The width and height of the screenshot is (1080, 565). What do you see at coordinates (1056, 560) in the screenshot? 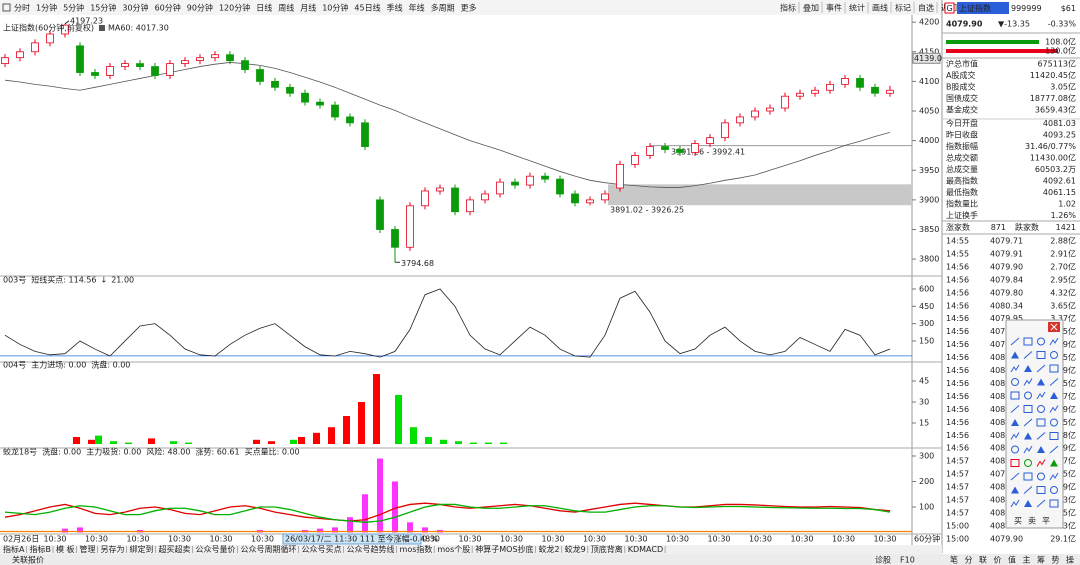
I see `side-tab: 势` at bounding box center [1056, 560].